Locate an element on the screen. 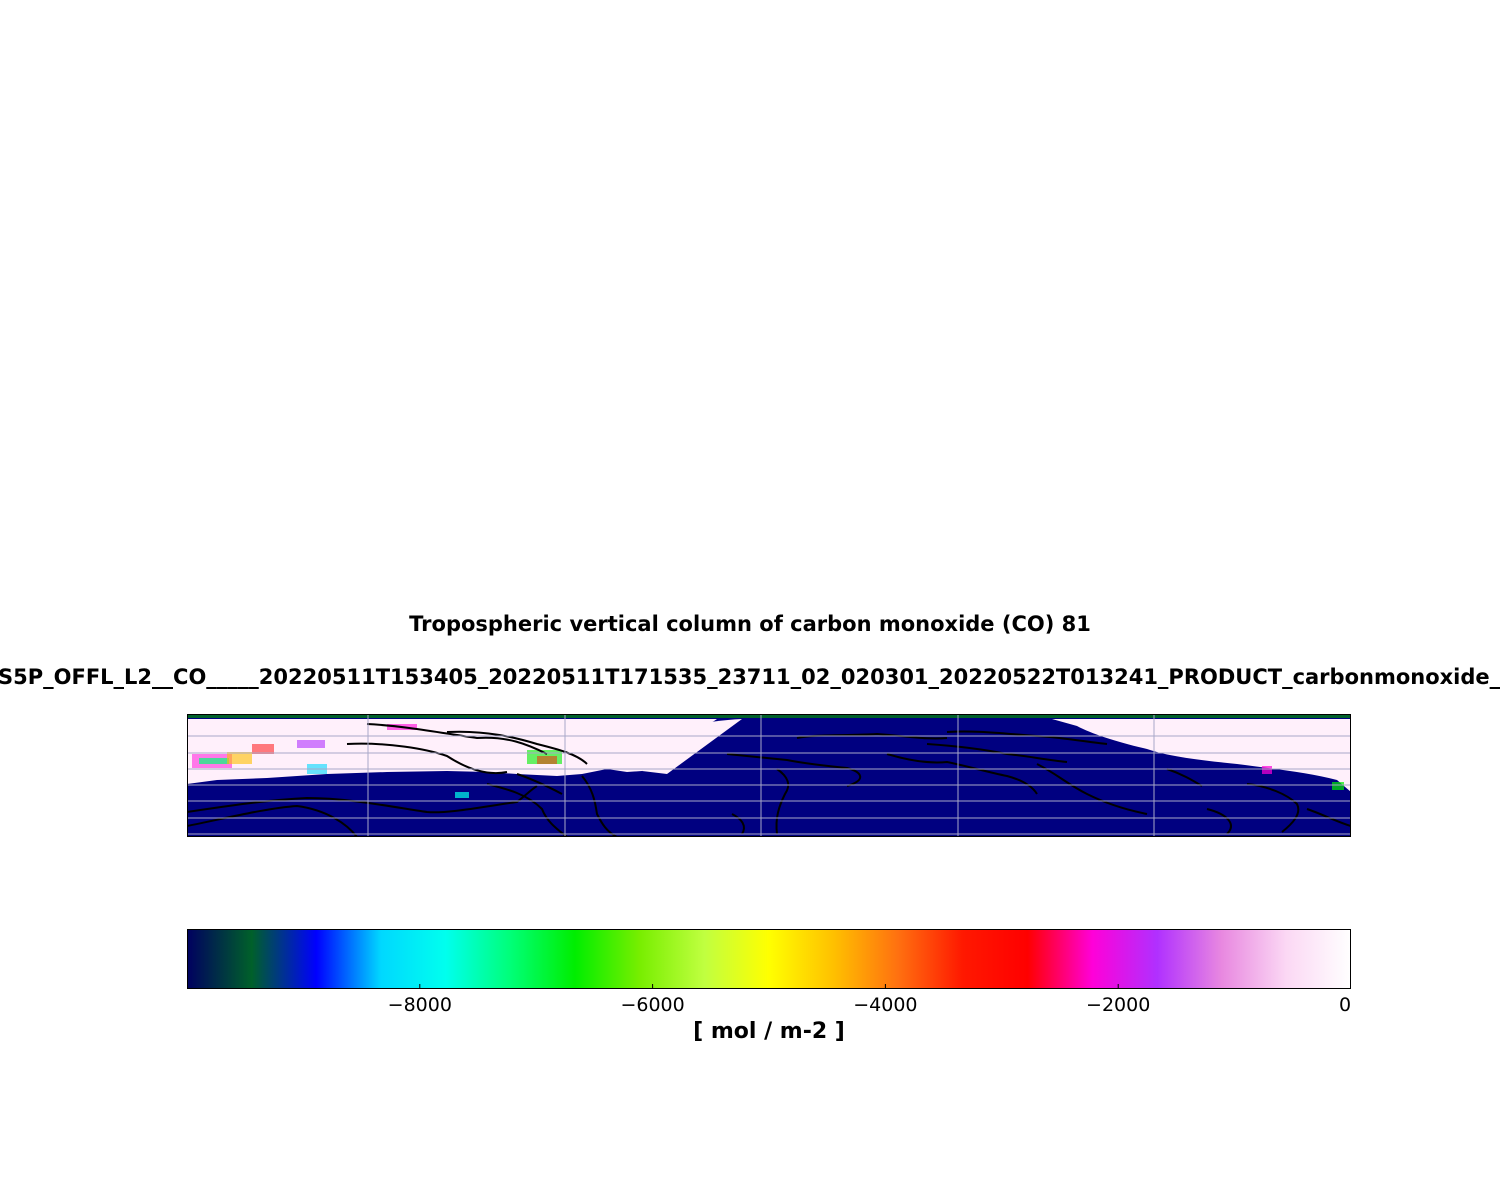 This screenshot has height=1200, width=1500. colorbar-tick-label: −2000 is located at coordinates (1118, 1005).